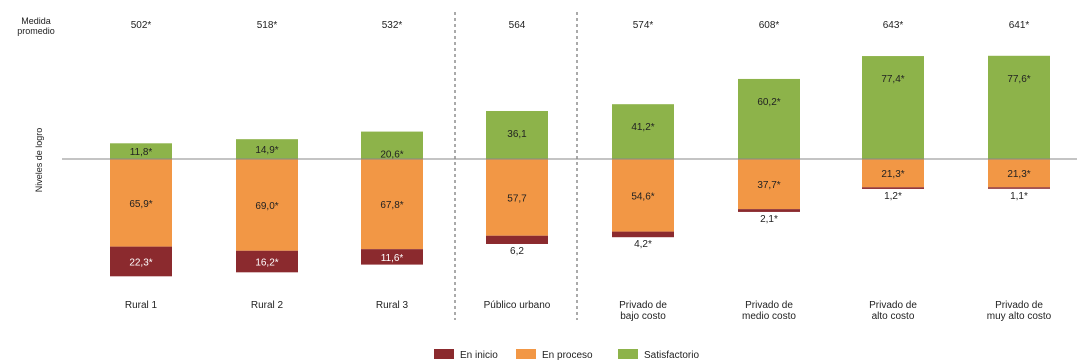  Describe the element at coordinates (391, 155) in the screenshot. I see `value-label-satisfactorio: 20,6*` at that location.